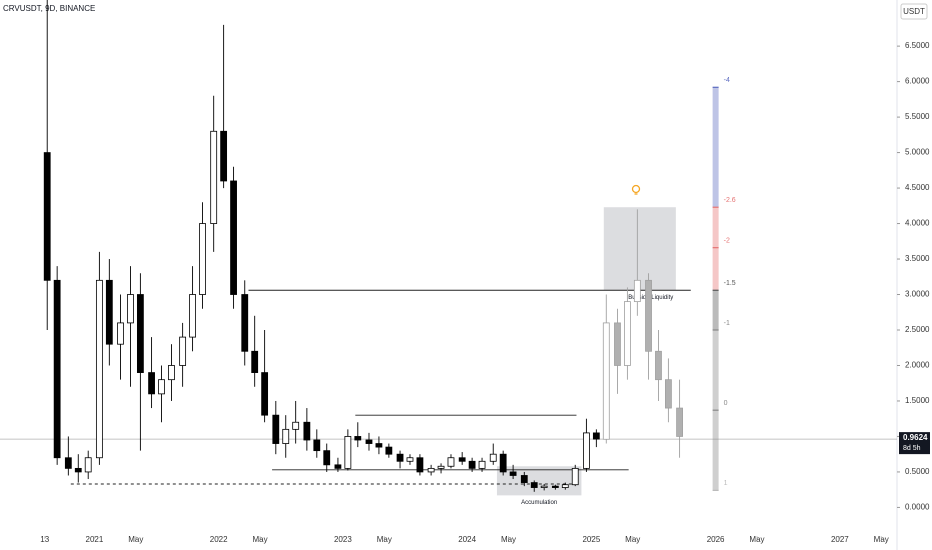  I want to click on fib-level-label: -2, so click(727, 241).